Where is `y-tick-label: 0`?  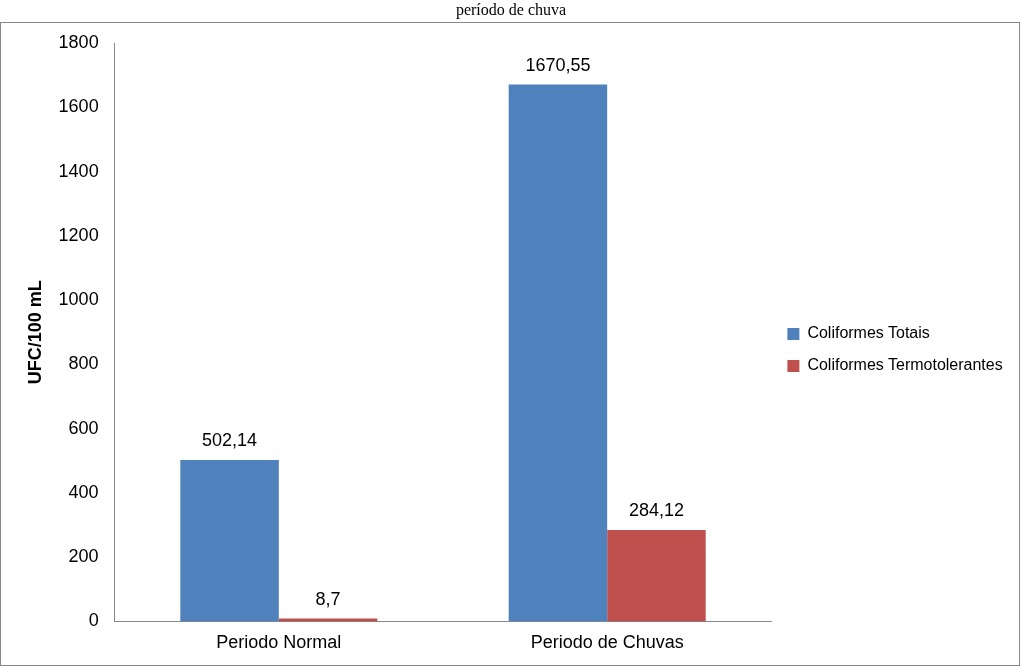 y-tick-label: 0 is located at coordinates (93, 620).